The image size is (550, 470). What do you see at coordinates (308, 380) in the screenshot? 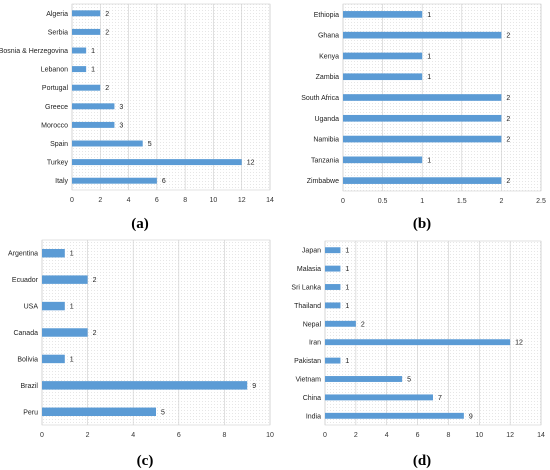
I see `category-label: Vietnam` at bounding box center [308, 380].